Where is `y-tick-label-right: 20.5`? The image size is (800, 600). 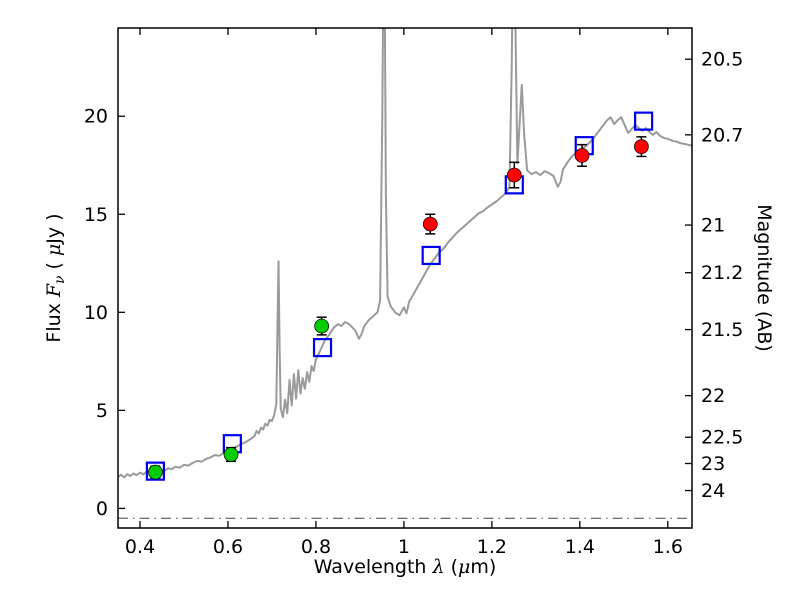
y-tick-label-right: 20.5 is located at coordinates (722, 60).